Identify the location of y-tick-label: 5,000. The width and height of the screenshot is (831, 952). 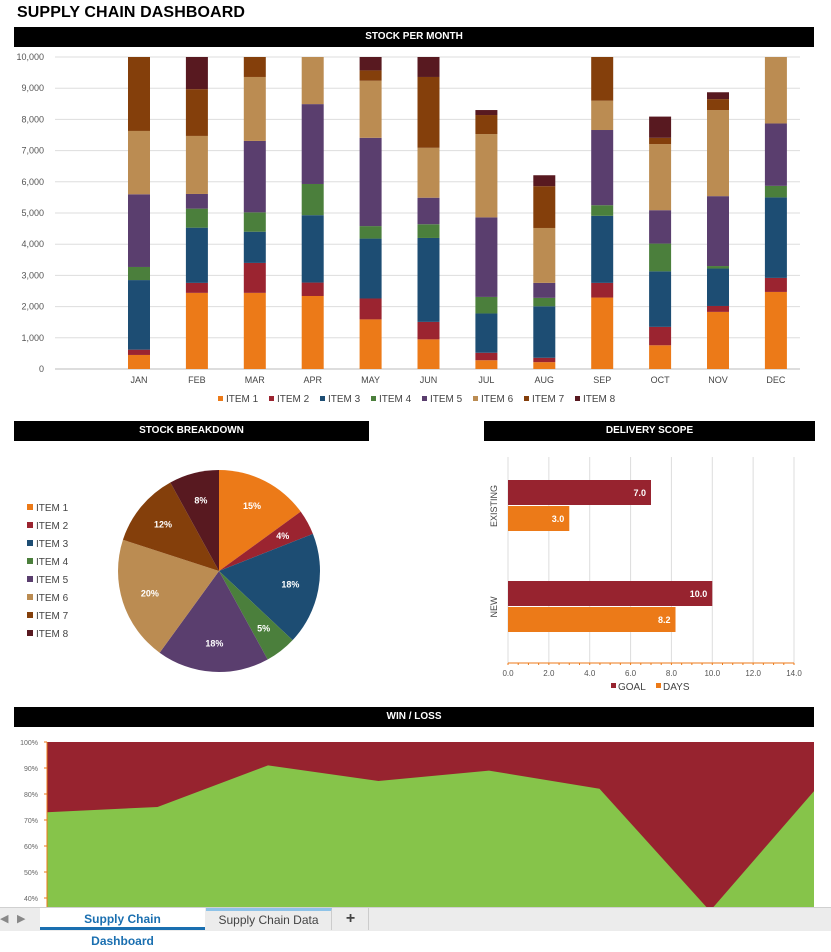
(32, 213).